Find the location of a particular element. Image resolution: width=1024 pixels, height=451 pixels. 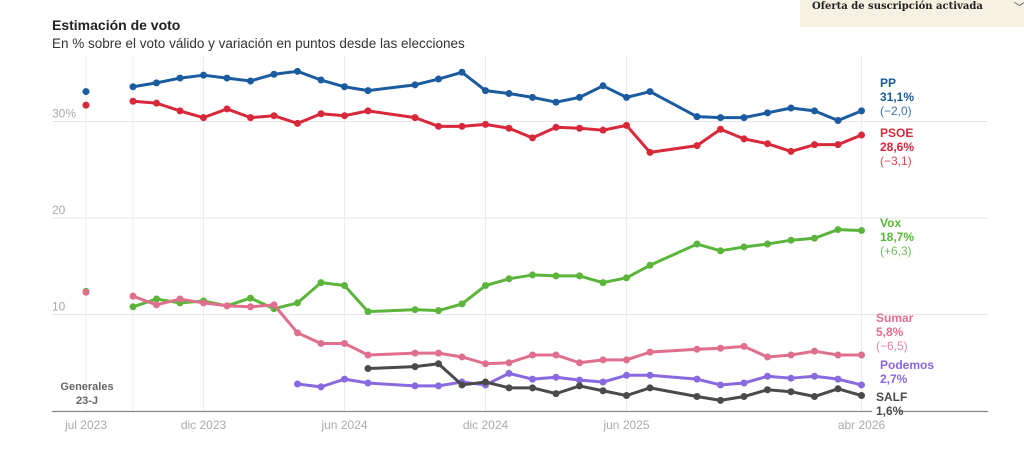

salf-legend-value: 1,6% is located at coordinates (890, 411).